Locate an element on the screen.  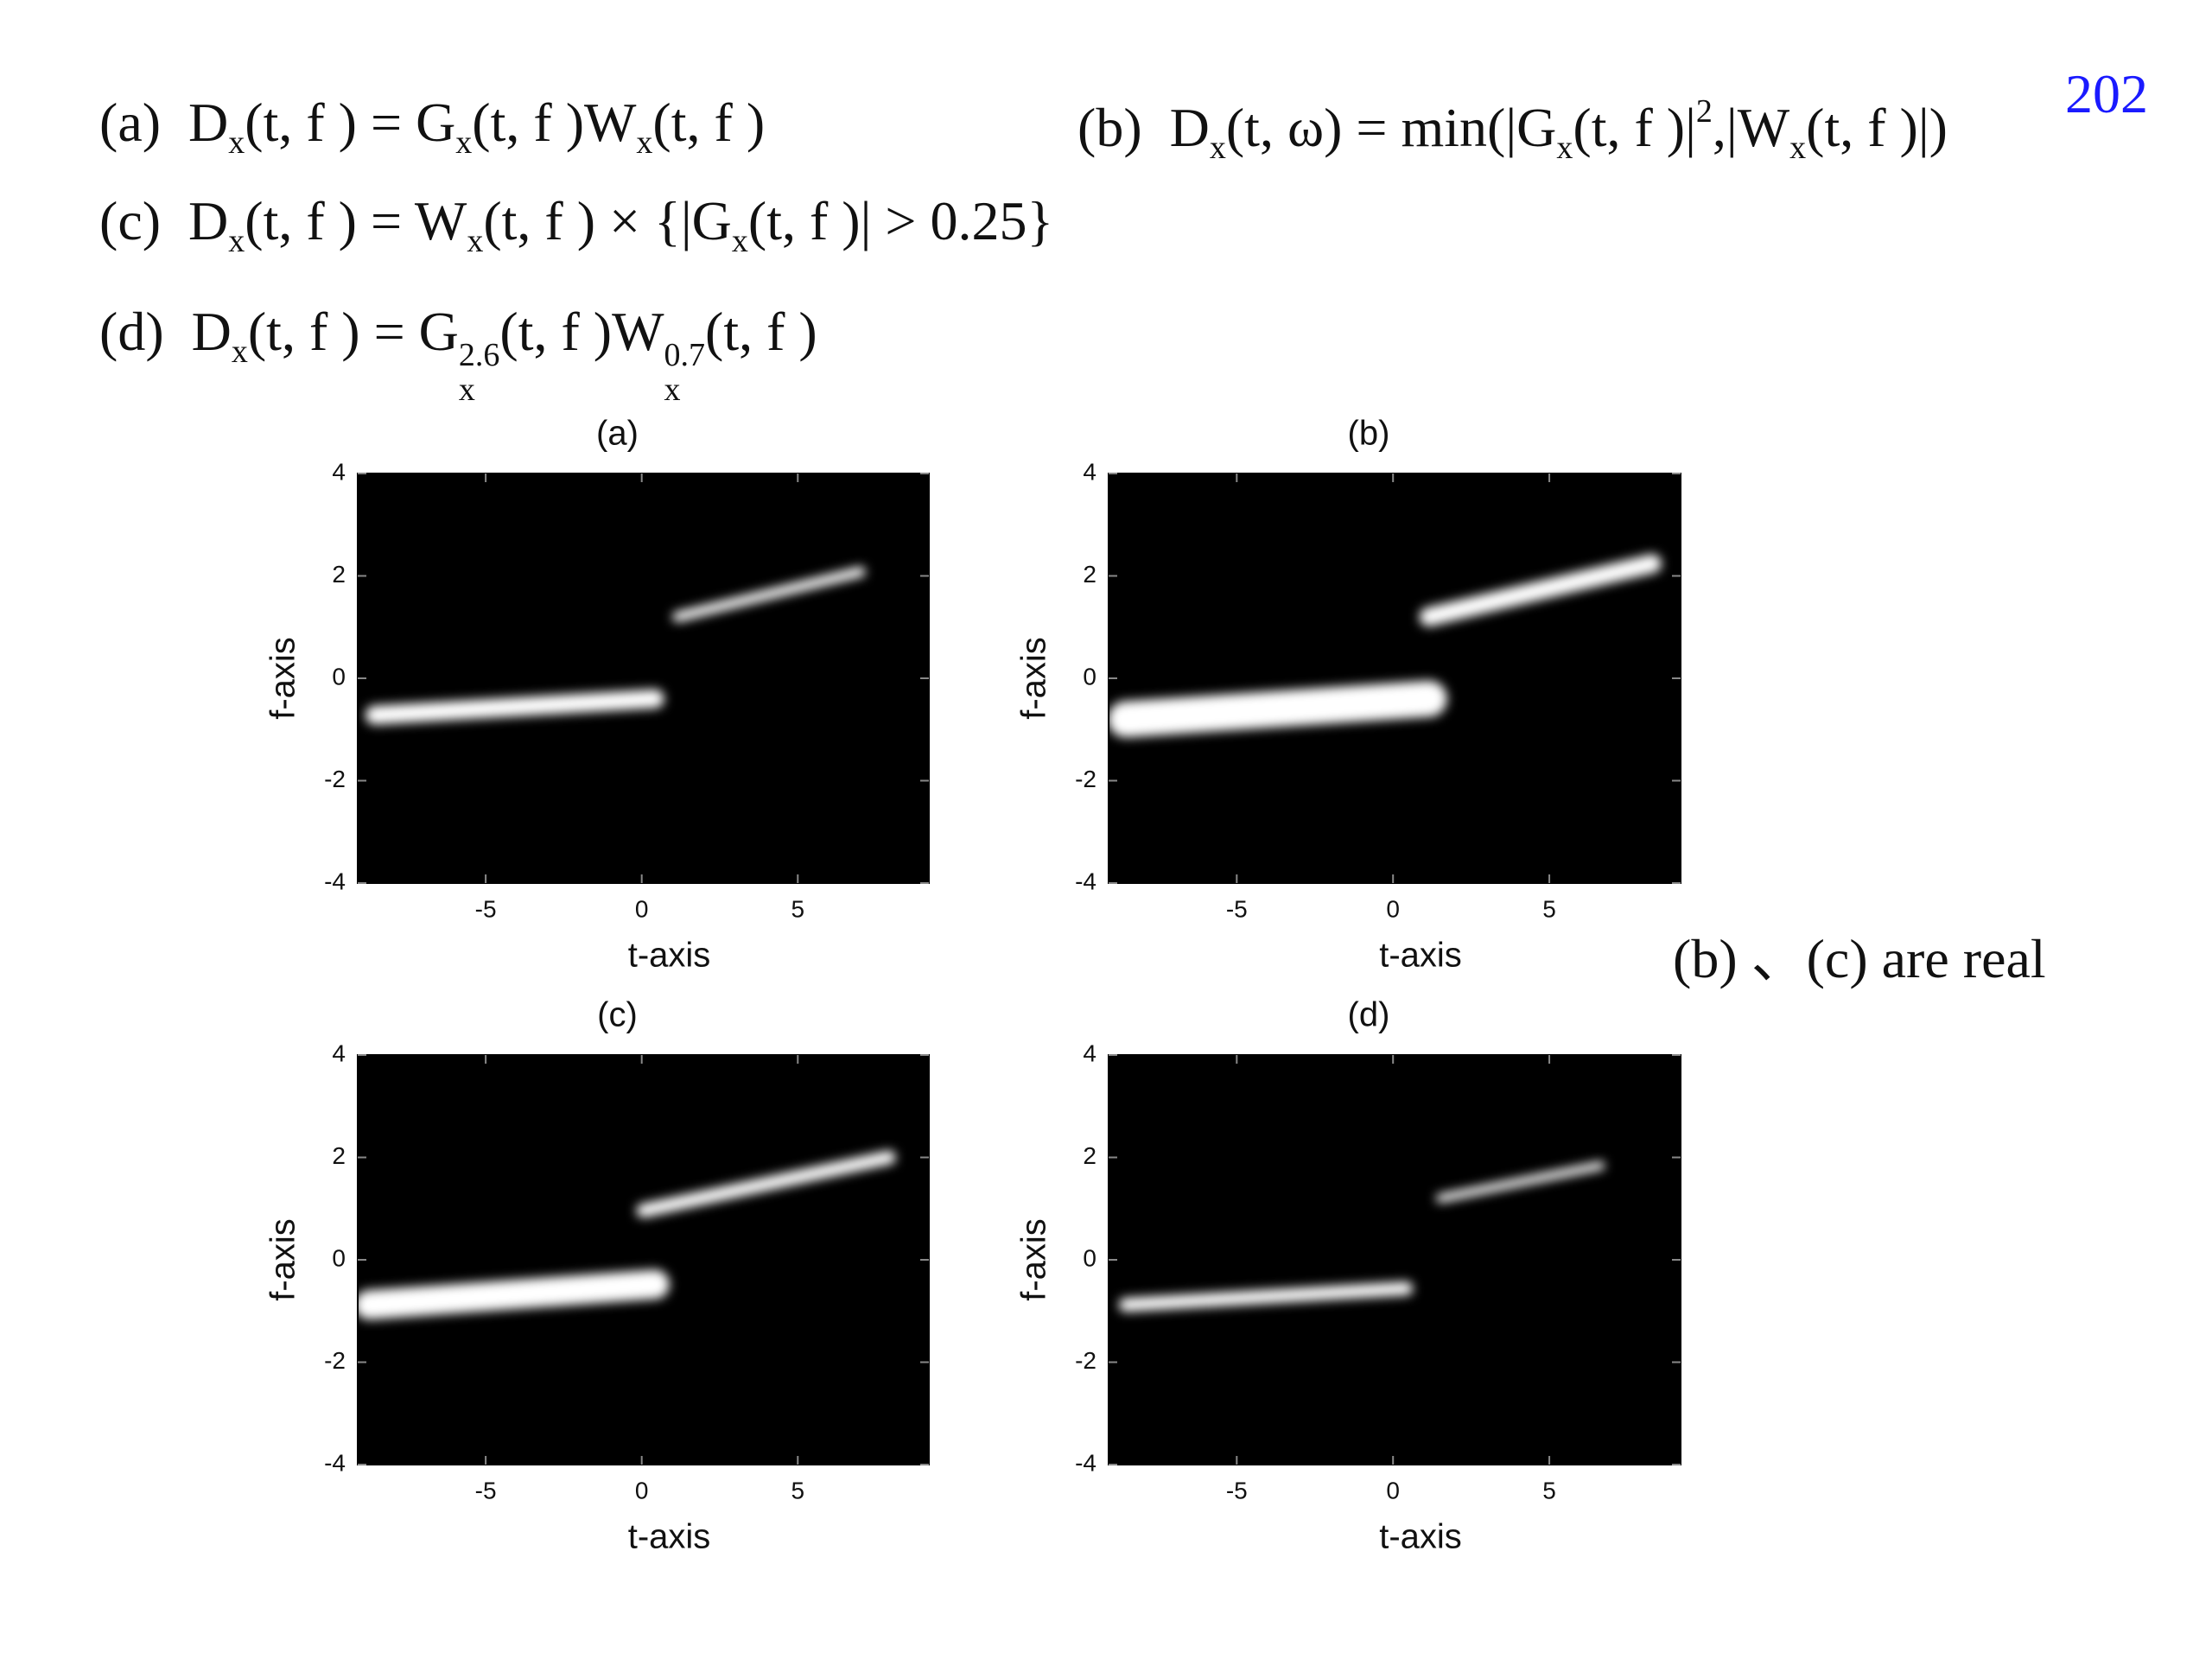
sup-sub: 2.6 x is located at coordinates (479, 372).